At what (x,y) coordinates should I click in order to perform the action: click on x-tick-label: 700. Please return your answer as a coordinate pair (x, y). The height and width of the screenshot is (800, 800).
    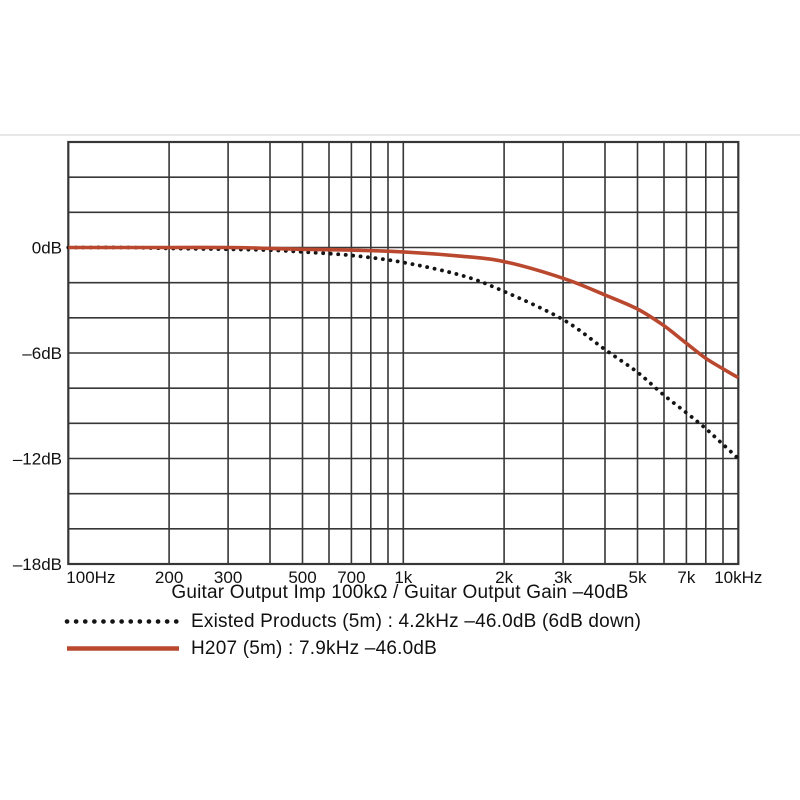
    Looking at the image, I should click on (351, 577).